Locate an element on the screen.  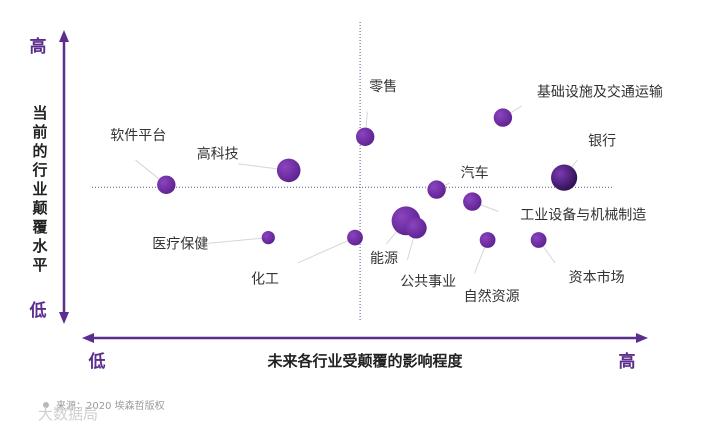
point-3-bubble is located at coordinates (268, 238).